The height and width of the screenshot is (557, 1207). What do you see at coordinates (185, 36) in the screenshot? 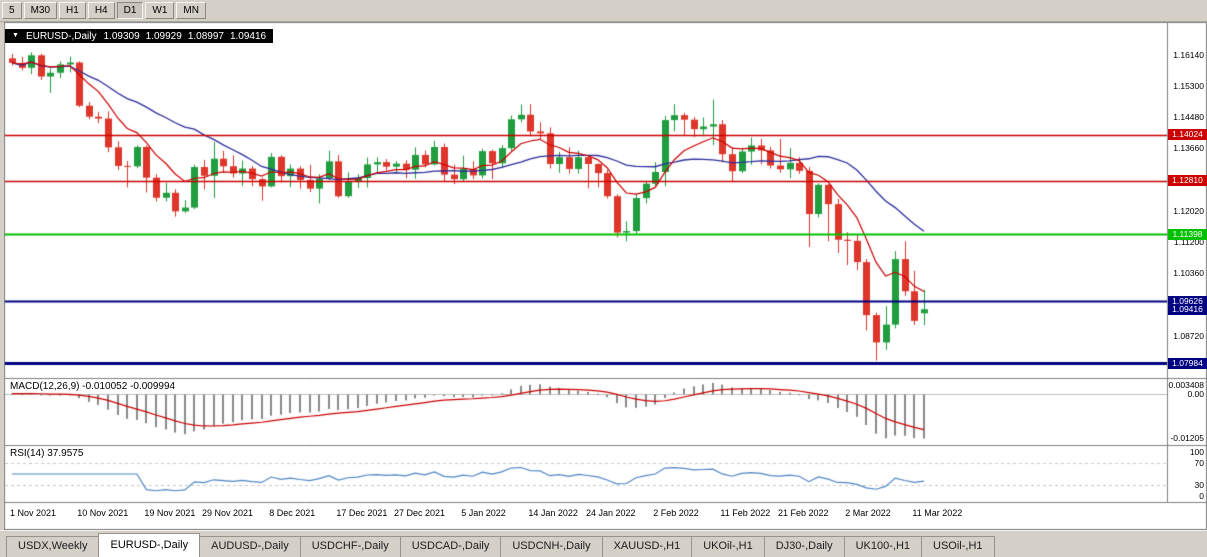
I see `ohlc-readout: 1.09309 1.09929 1.08997 1.09416` at bounding box center [185, 36].